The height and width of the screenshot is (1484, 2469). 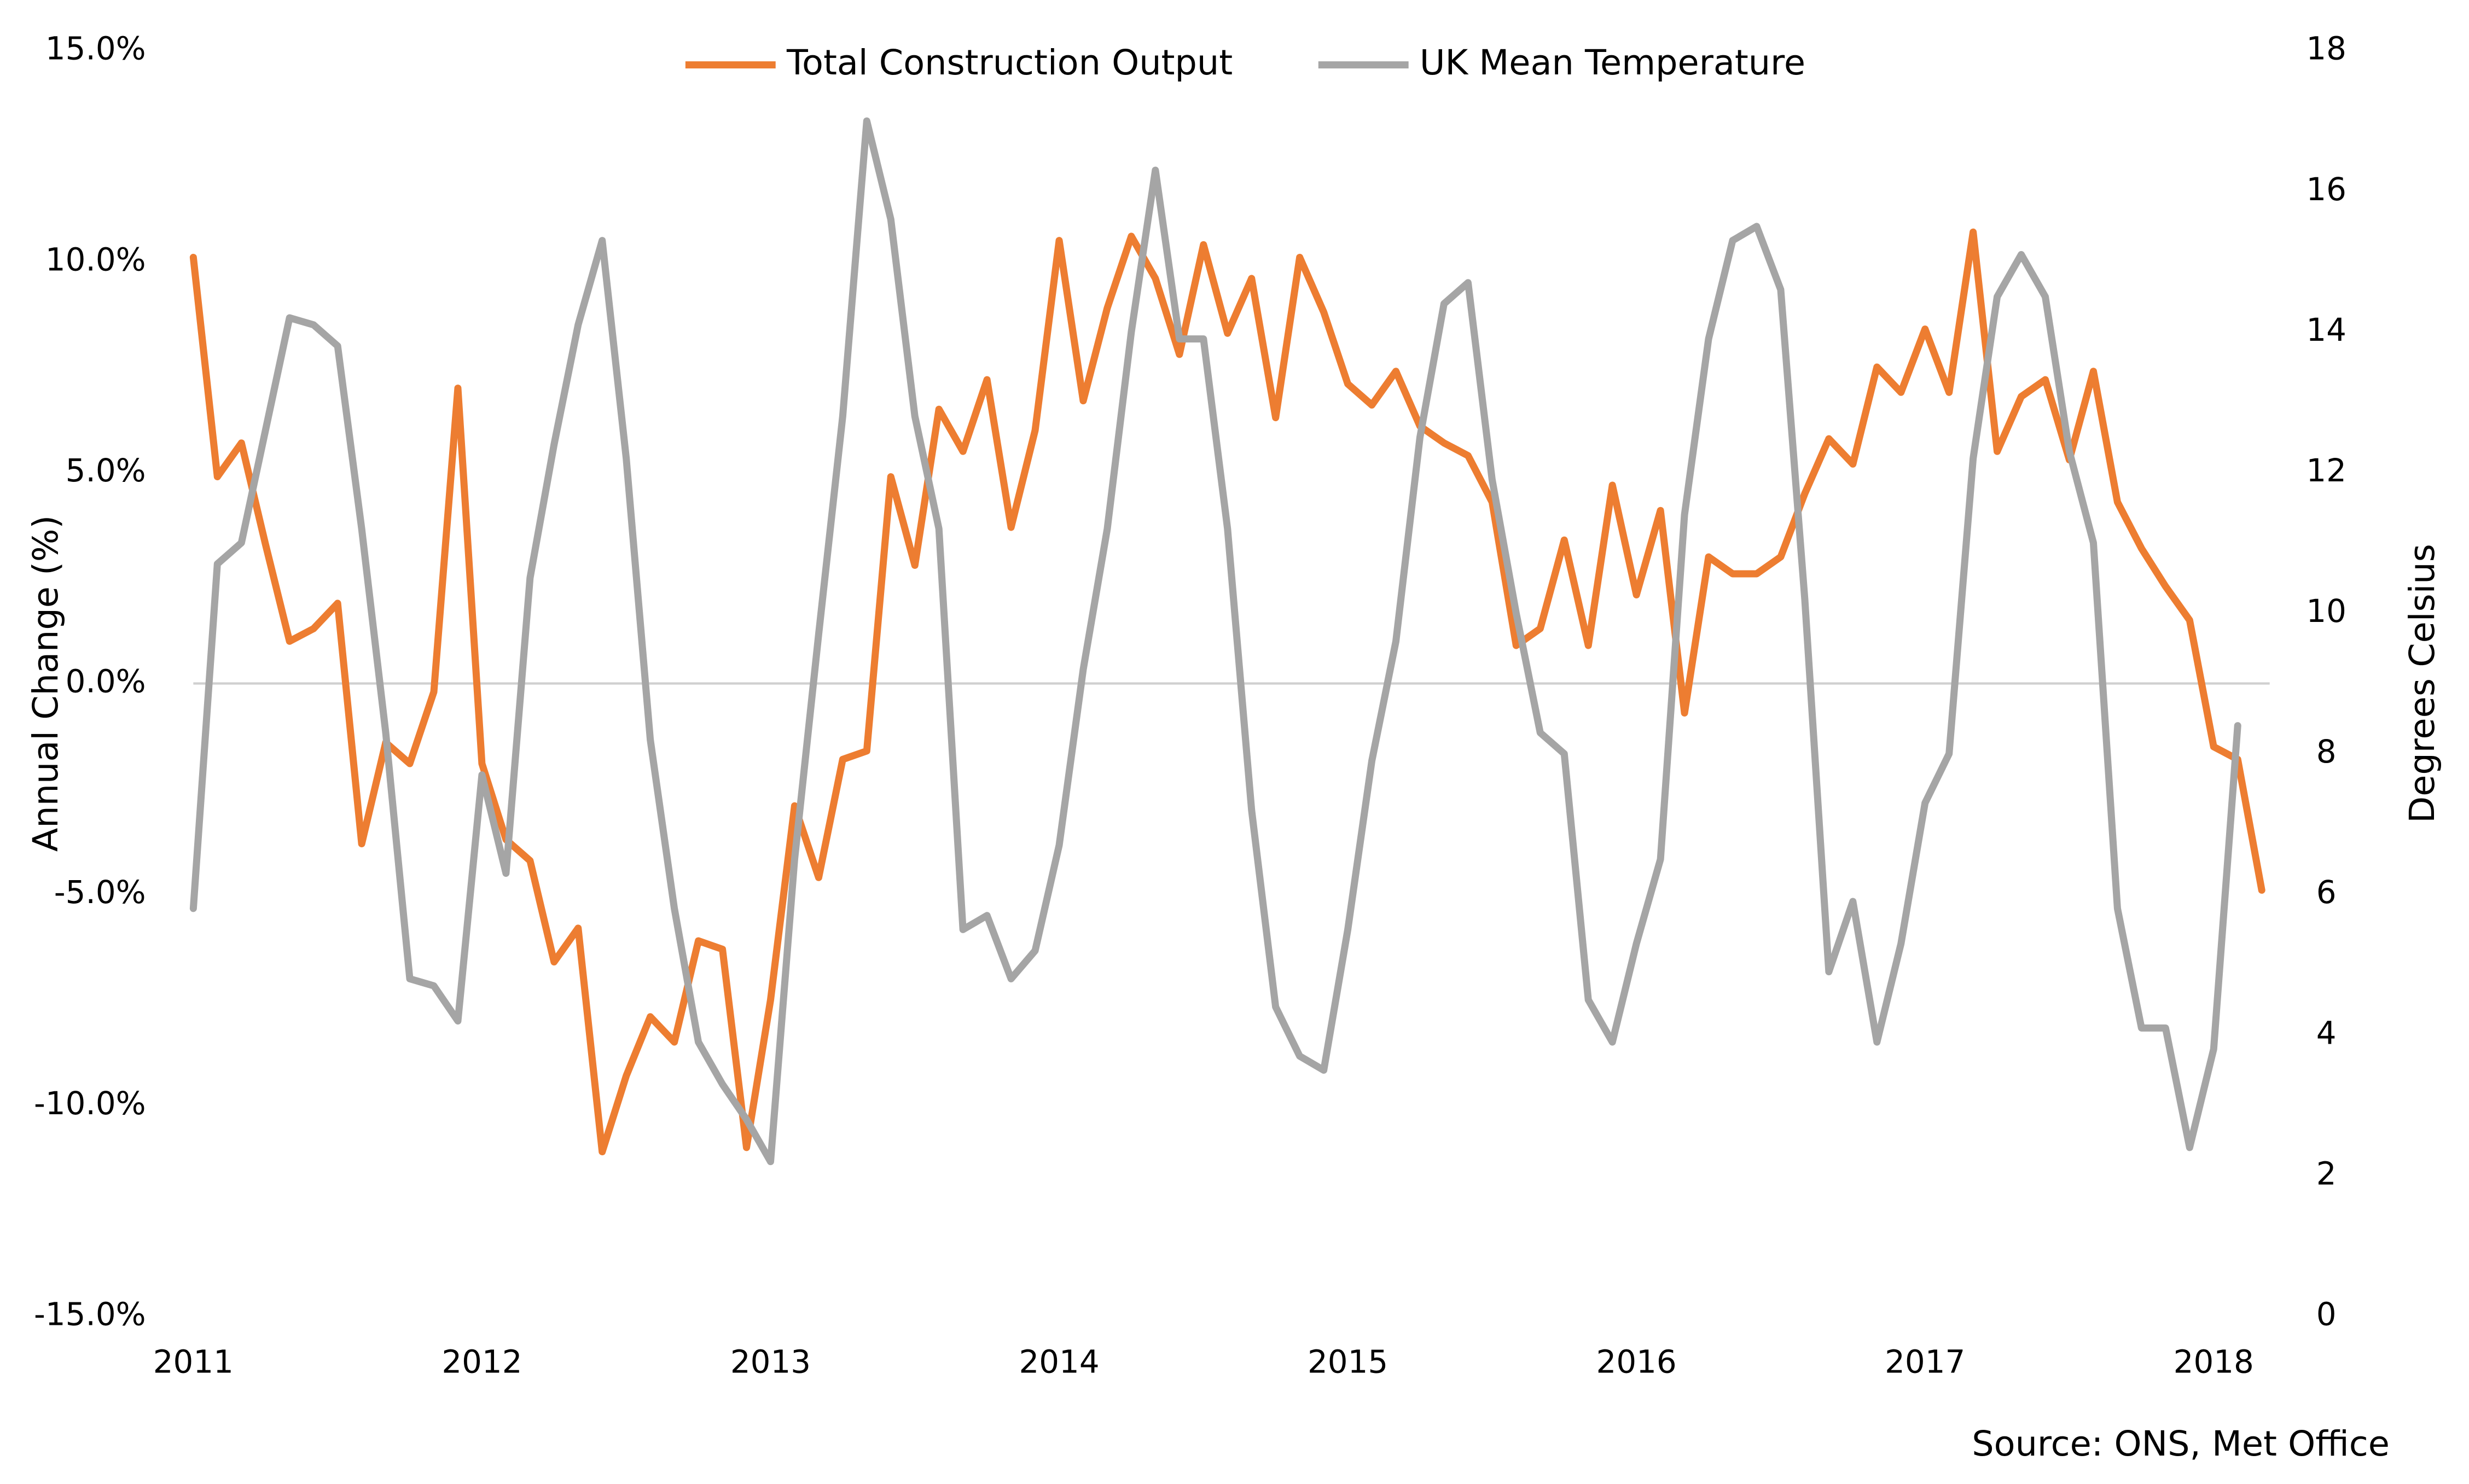 I want to click on y2-tick-label: 18, so click(x=2326, y=48).